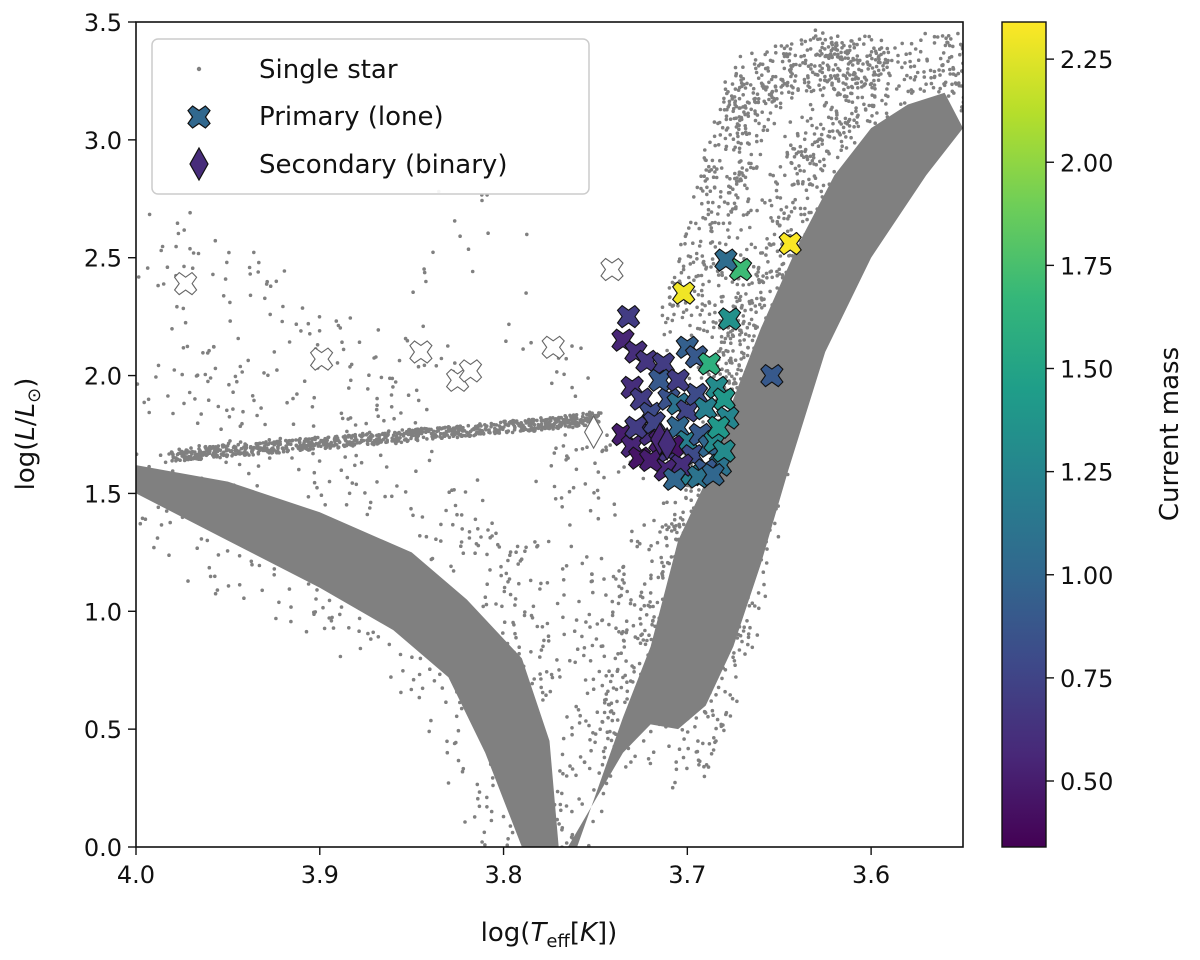 Image resolution: width=1200 pixels, height=960 pixels. I want to click on colorbar-tick-label: 1.25, so click(1086, 473).